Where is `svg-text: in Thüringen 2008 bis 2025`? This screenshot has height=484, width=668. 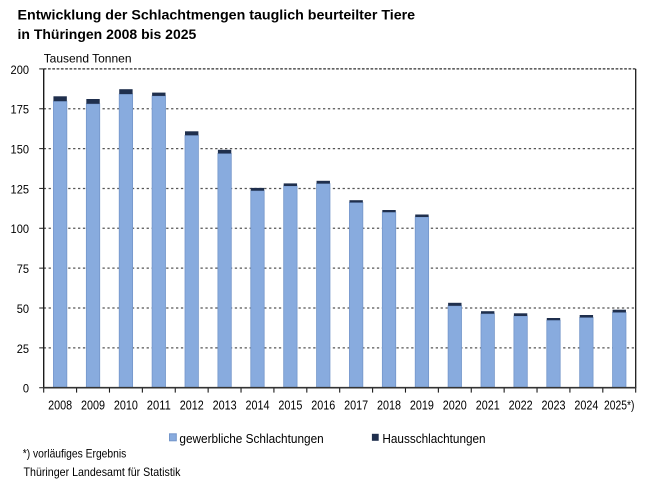
svg-text: in Thüringen 2008 bis 2025 is located at coordinates (107, 35).